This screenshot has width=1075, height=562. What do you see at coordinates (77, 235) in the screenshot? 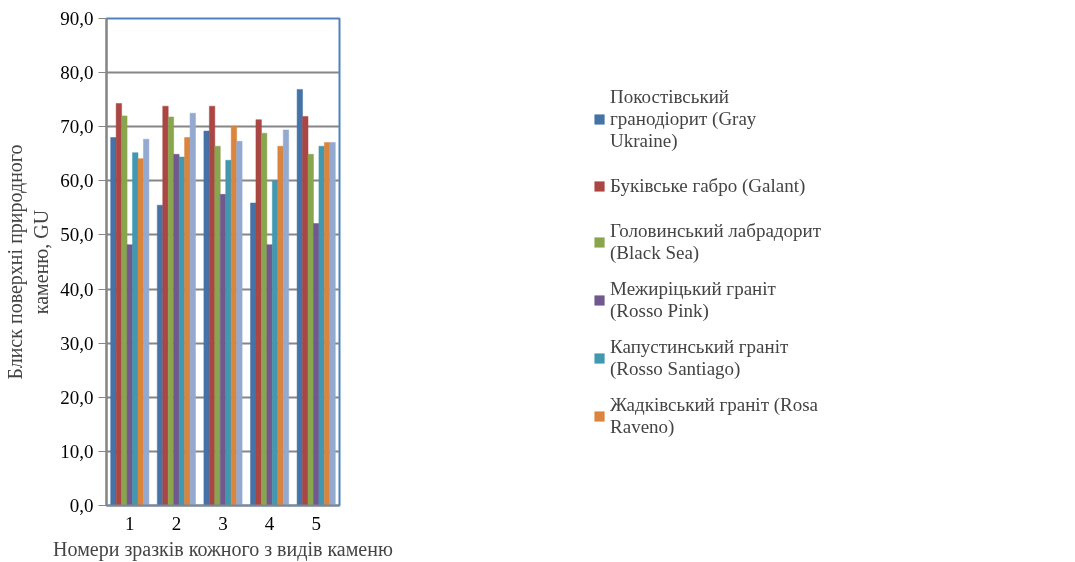
I see `y-tick-label: 50,0` at bounding box center [77, 235].